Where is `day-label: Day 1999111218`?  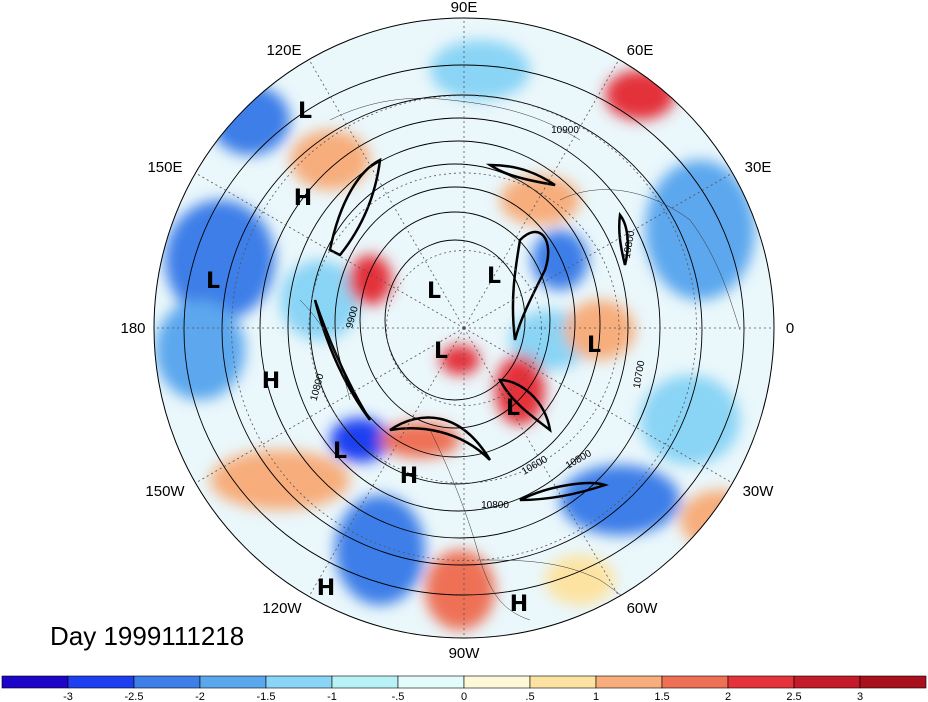 day-label: Day 1999111218 is located at coordinates (147, 636).